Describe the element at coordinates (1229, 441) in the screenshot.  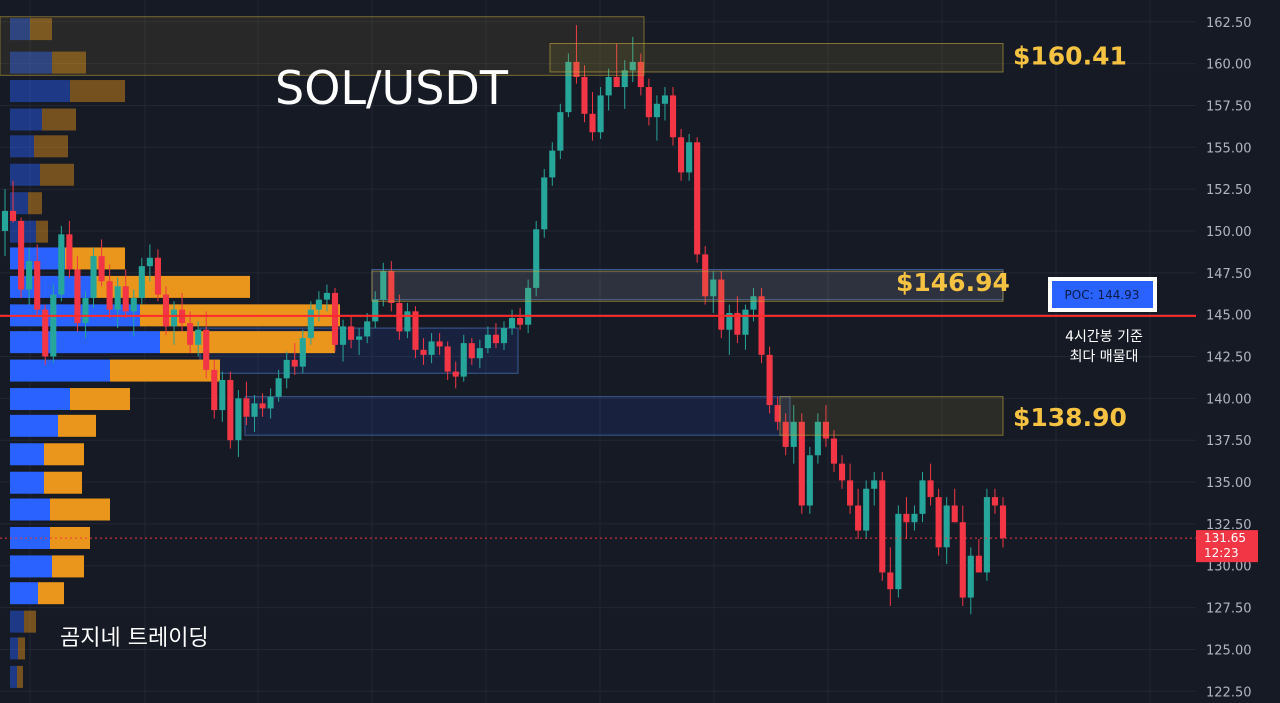
I see `y-tick-label: 137.50` at that location.